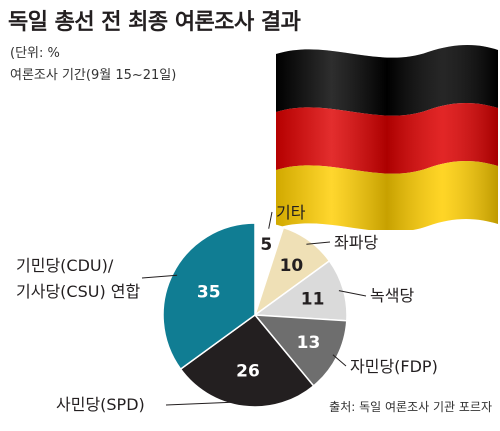 The width and height of the screenshot is (500, 431). Describe the element at coordinates (352, 293) in the screenshot. I see `slice-3-leader-line` at that location.